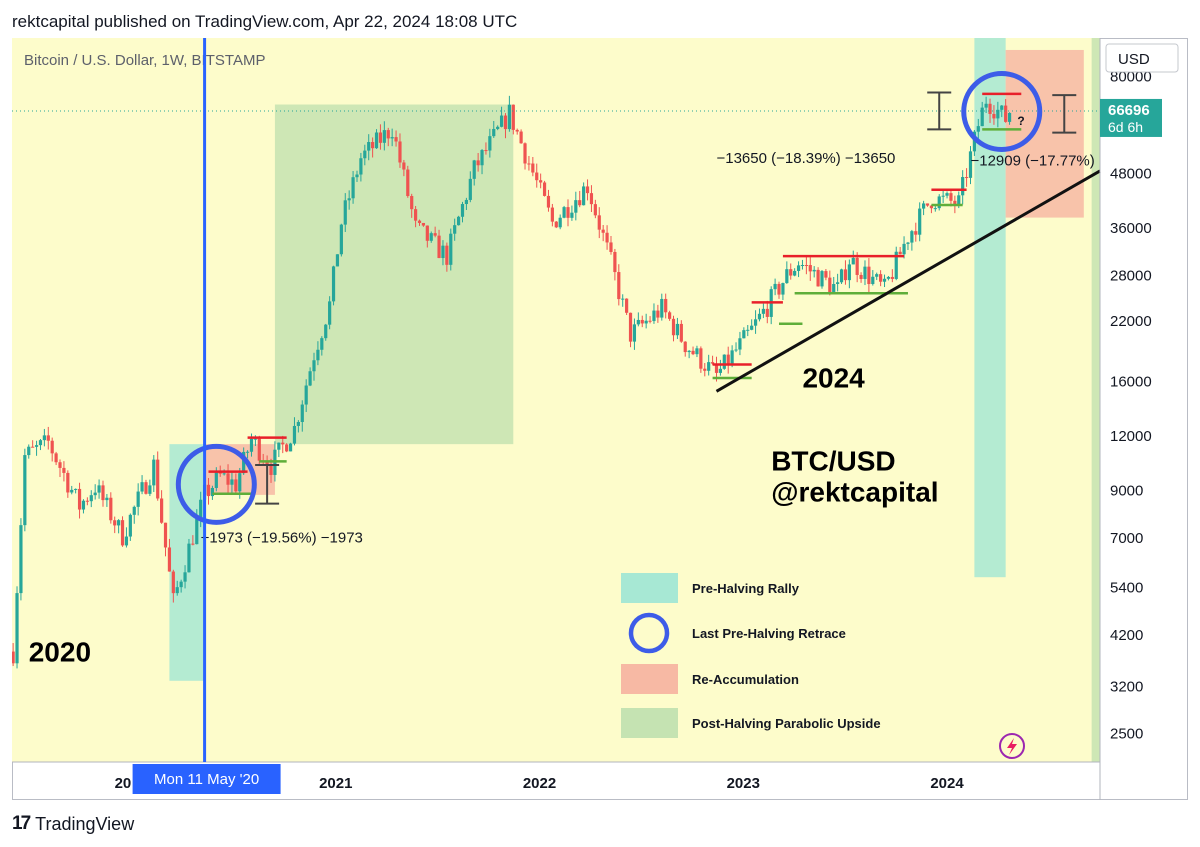 The width and height of the screenshot is (1200, 847). Describe the element at coordinates (1142, 58) in the screenshot. I see `currency-box` at that location.